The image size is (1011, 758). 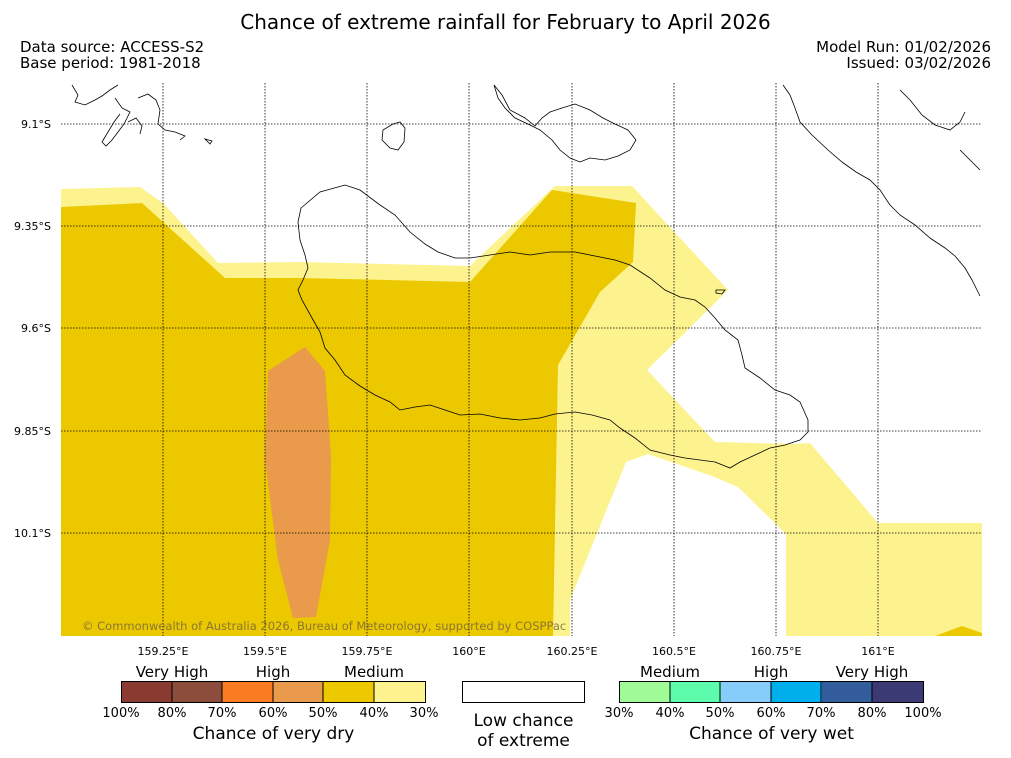 What do you see at coordinates (572, 651) in the screenshot?
I see `lon-label: 160.25°E` at bounding box center [572, 651].